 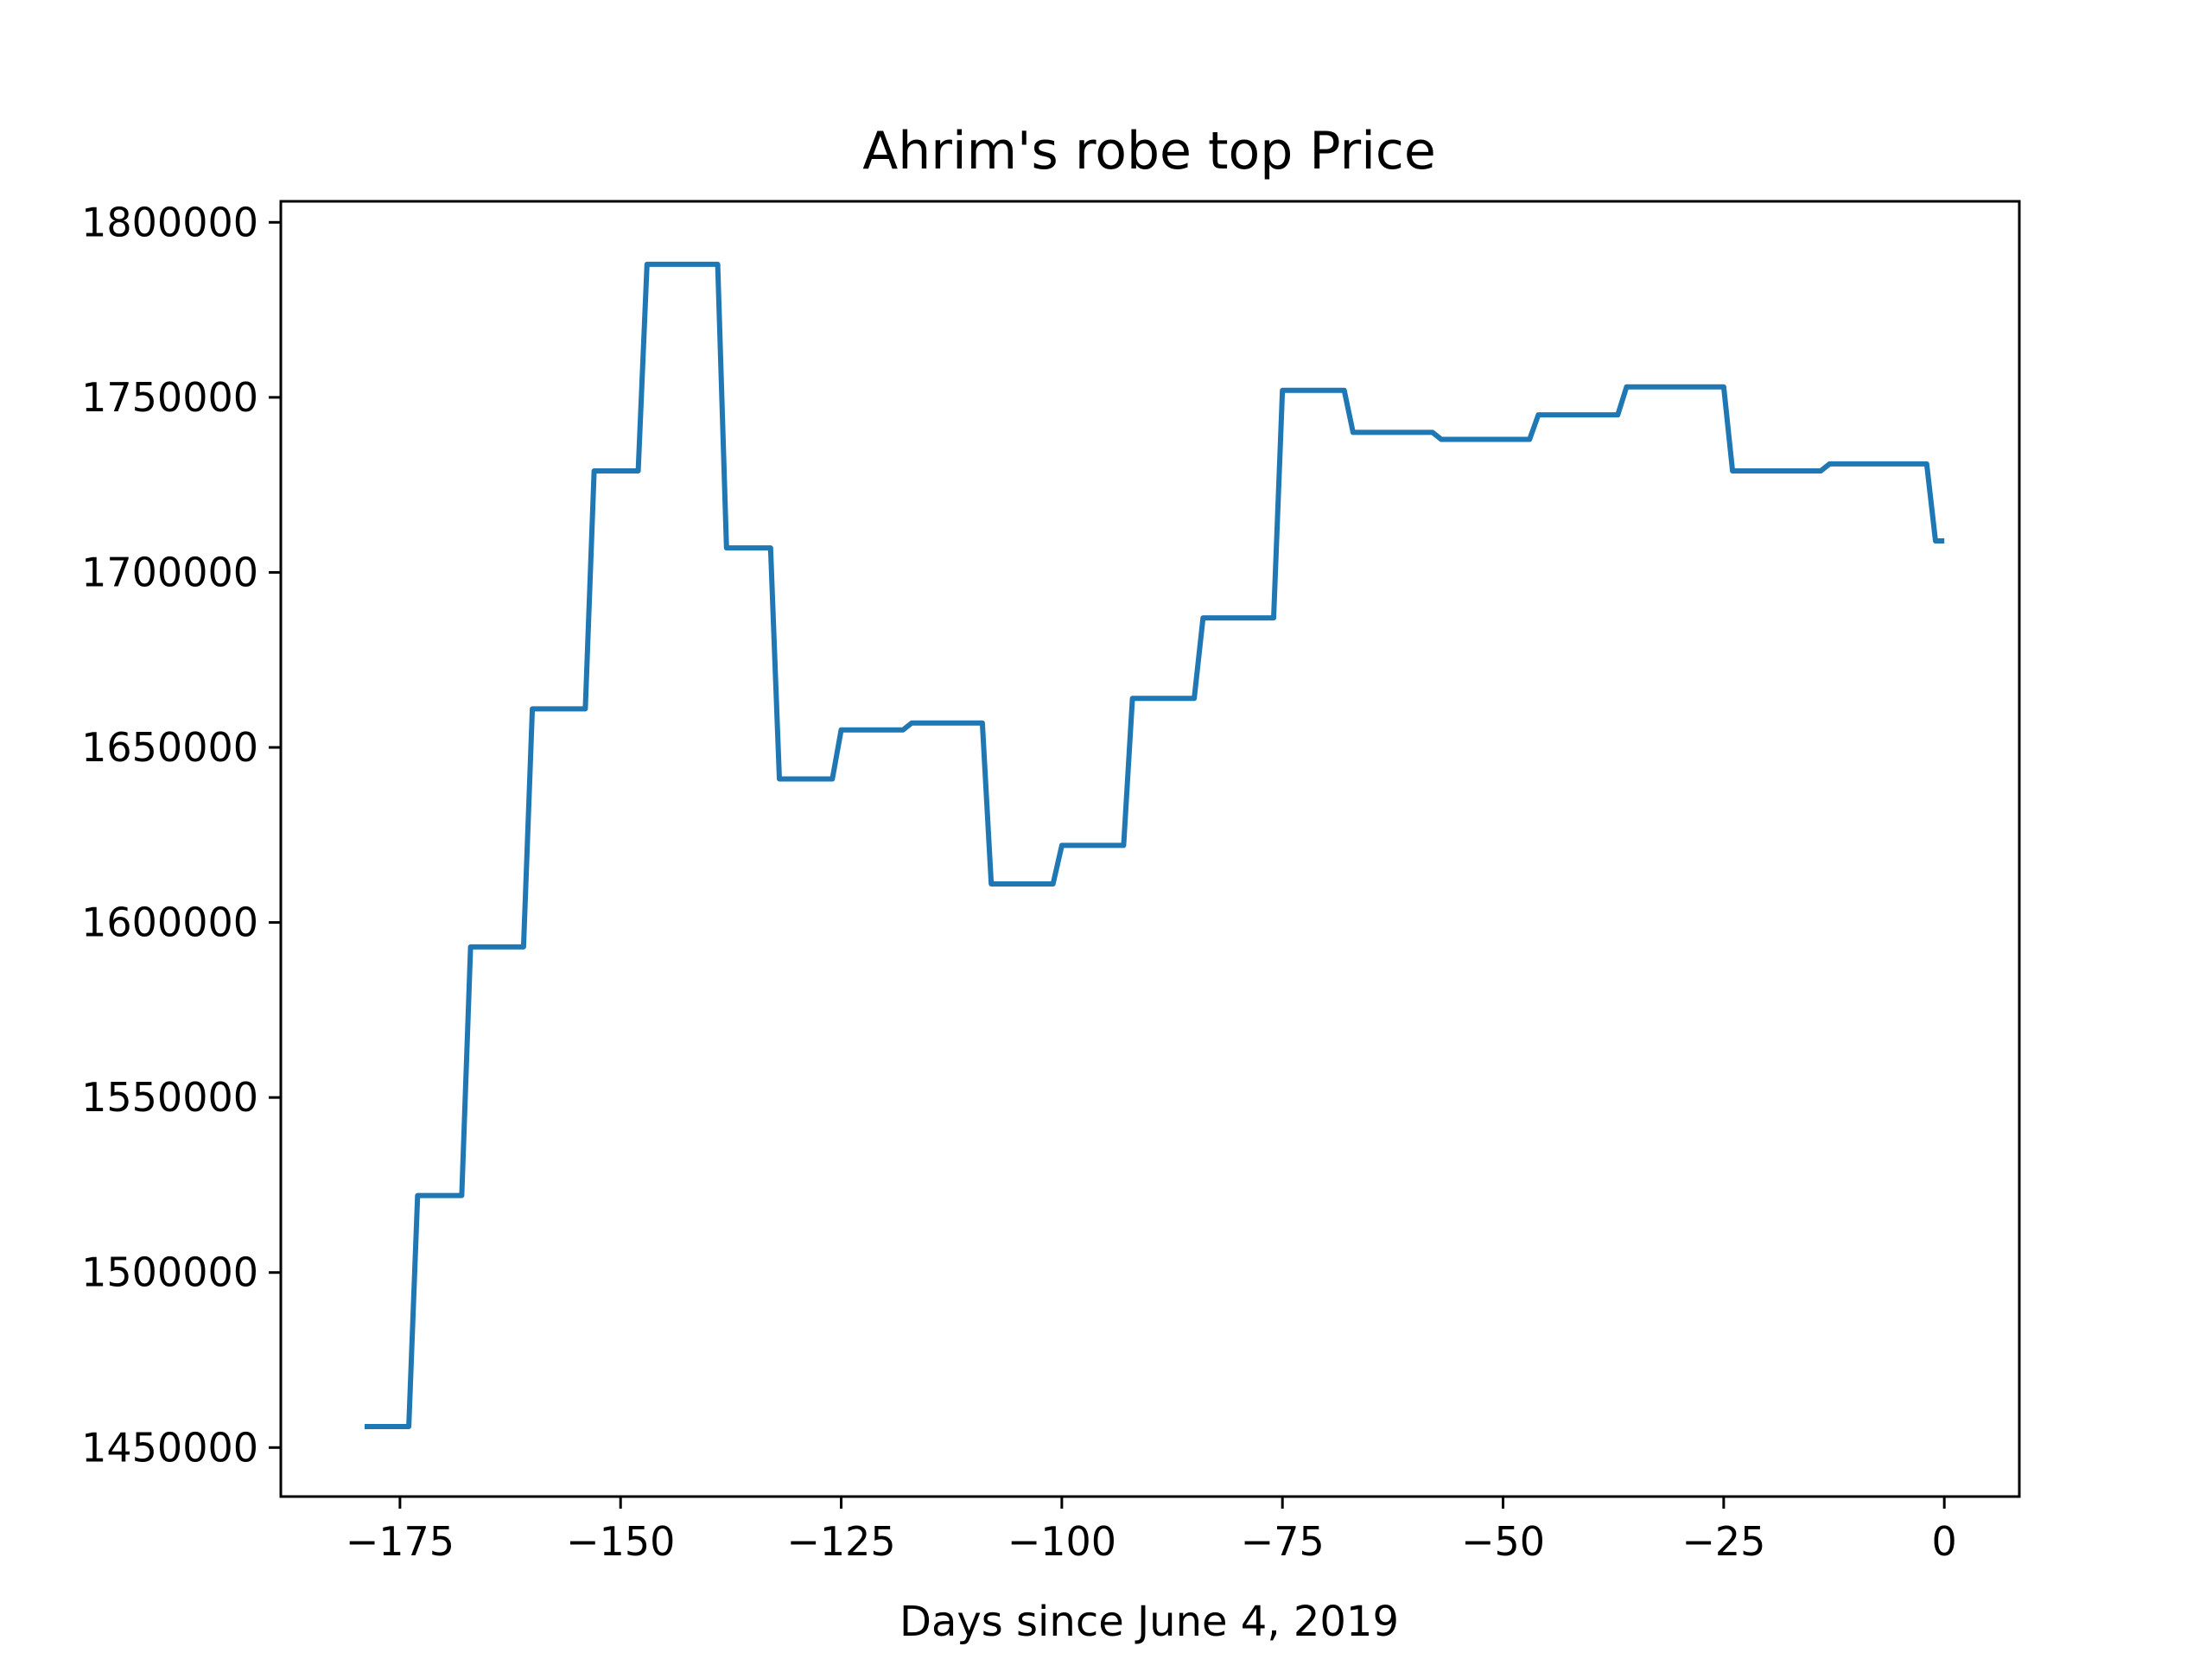 What do you see at coordinates (169, 1097) in the screenshot?
I see `y-tick-label: 1550000` at bounding box center [169, 1097].